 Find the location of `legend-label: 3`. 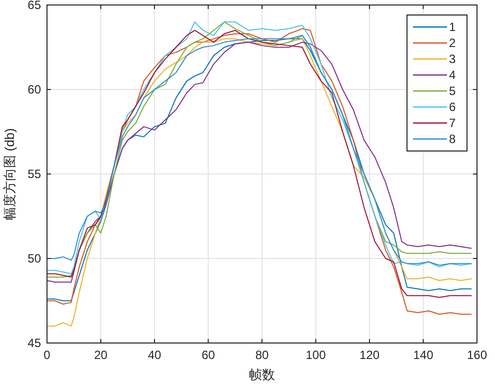

legend-label: 3 is located at coordinates (452, 59).